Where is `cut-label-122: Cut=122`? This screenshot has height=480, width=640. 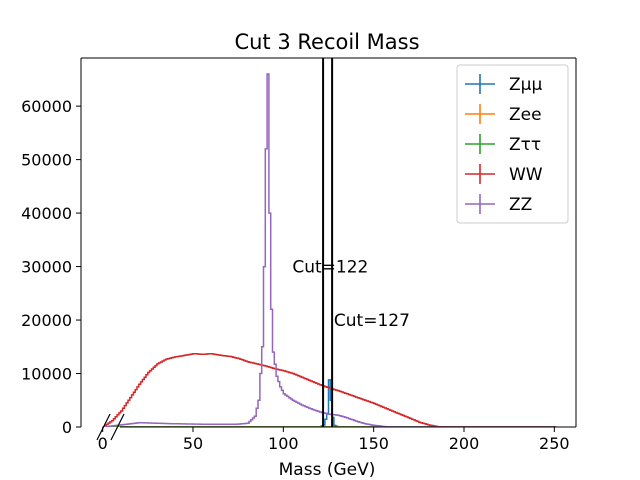
cut-label-122: Cut=122 is located at coordinates (330, 268).